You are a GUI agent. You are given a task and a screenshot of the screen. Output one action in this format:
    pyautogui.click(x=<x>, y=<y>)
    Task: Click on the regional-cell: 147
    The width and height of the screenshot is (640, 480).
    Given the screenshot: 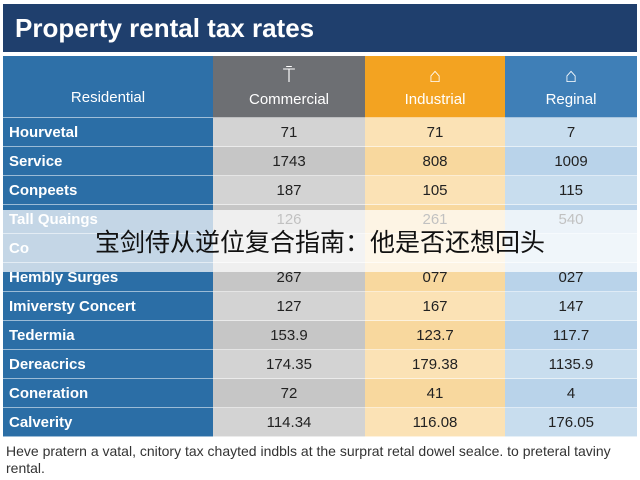 What is the action you would take?
    pyautogui.click(x=571, y=306)
    